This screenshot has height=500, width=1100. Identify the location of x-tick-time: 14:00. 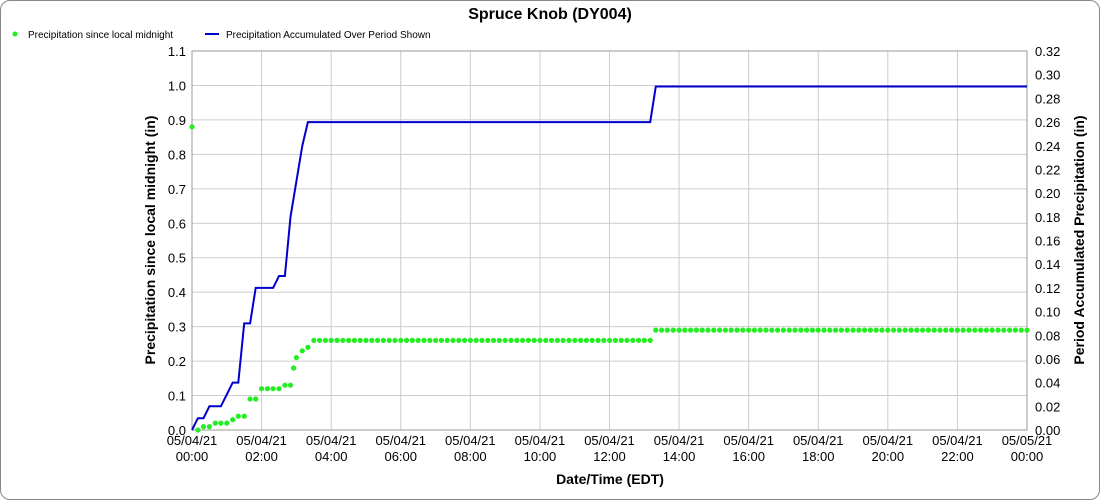
(679, 456).